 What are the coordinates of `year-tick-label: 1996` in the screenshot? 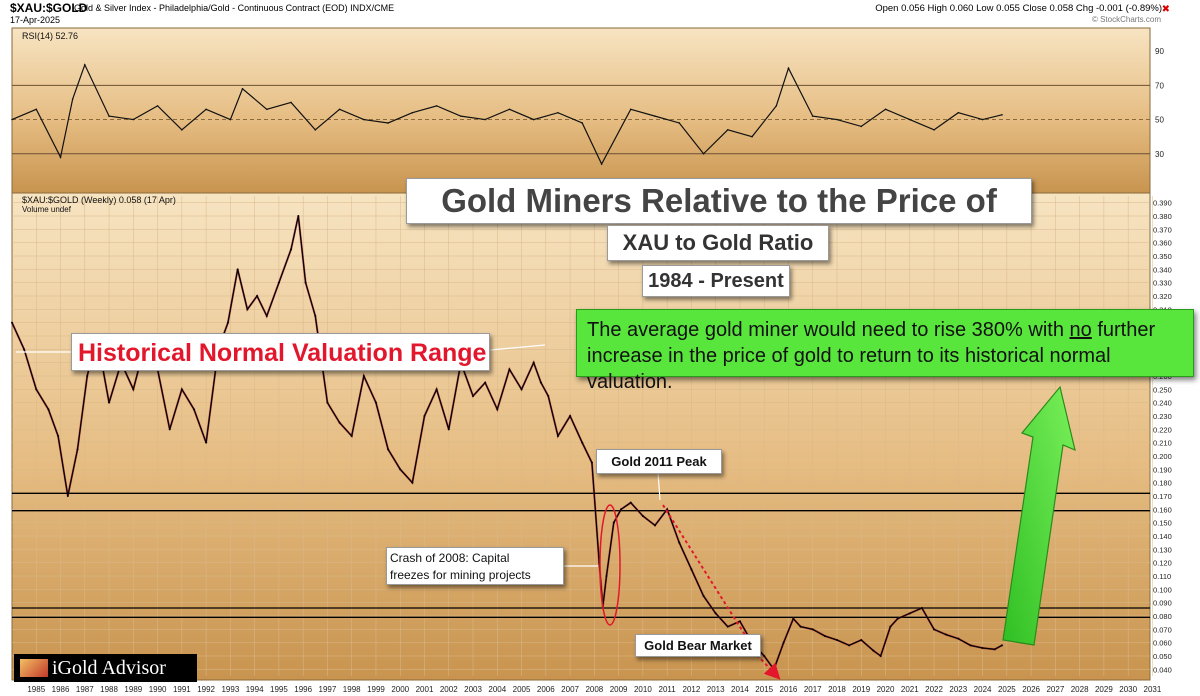 It's located at (303, 689).